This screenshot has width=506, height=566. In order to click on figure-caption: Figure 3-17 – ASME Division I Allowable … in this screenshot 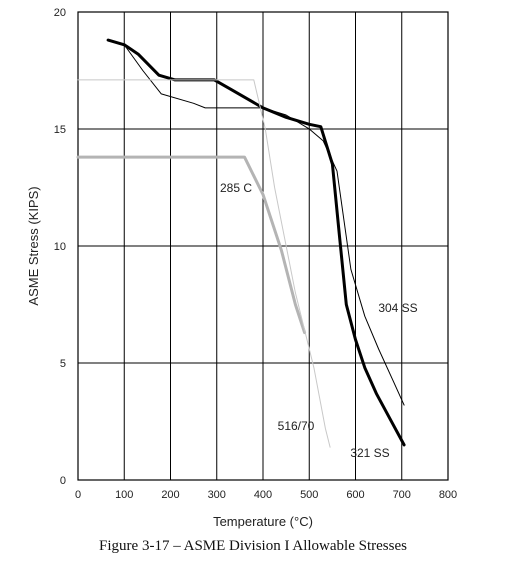, I will do `click(253, 546)`.